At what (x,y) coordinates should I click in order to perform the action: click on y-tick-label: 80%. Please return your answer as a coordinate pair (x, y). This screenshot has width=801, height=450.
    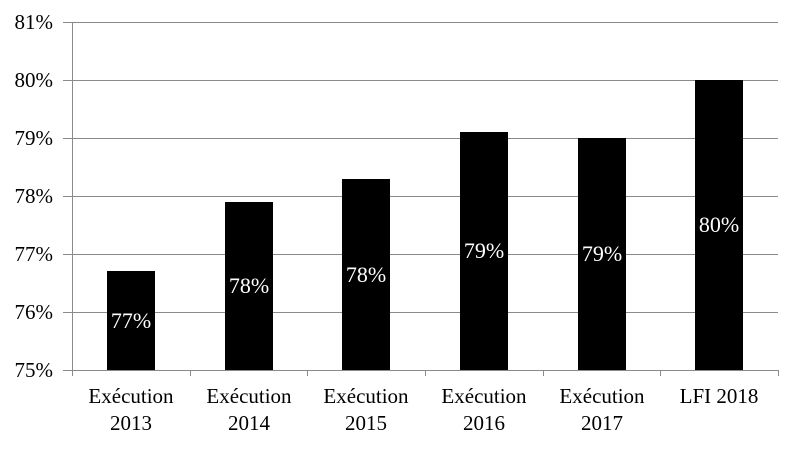
    Looking at the image, I should click on (34, 80).